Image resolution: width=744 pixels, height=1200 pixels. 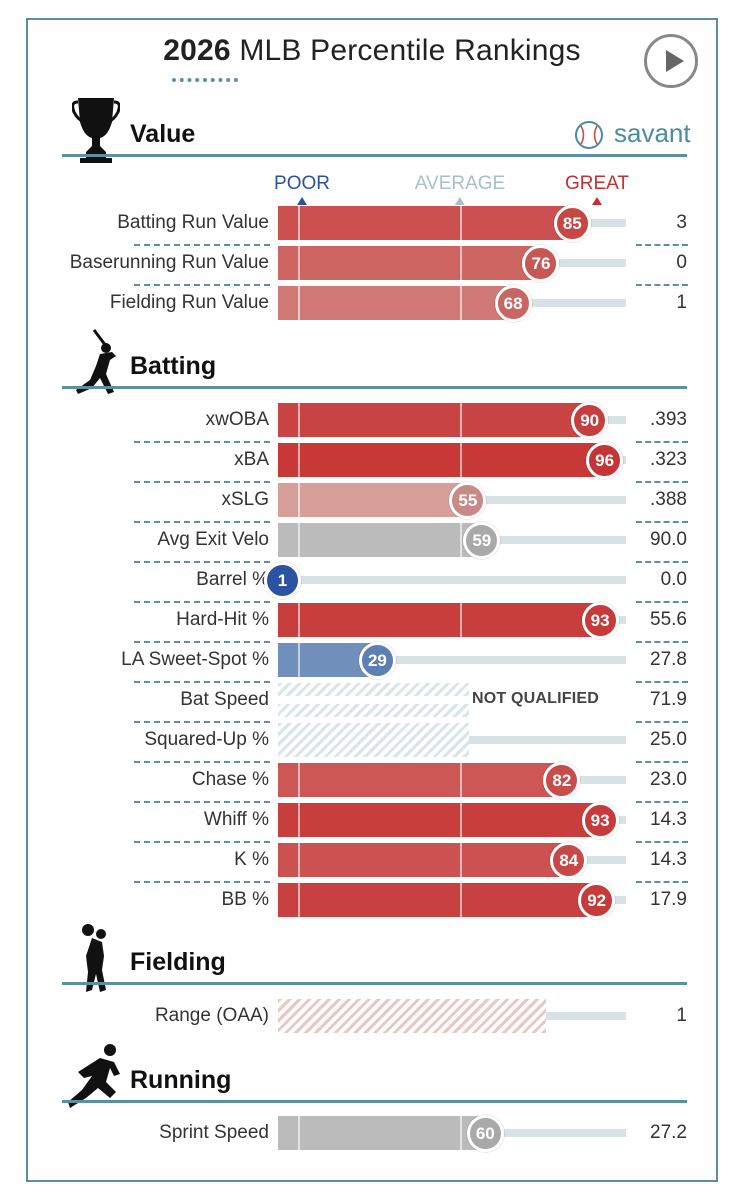 I want to click on legend-average: AVERAGE, so click(x=460, y=189).